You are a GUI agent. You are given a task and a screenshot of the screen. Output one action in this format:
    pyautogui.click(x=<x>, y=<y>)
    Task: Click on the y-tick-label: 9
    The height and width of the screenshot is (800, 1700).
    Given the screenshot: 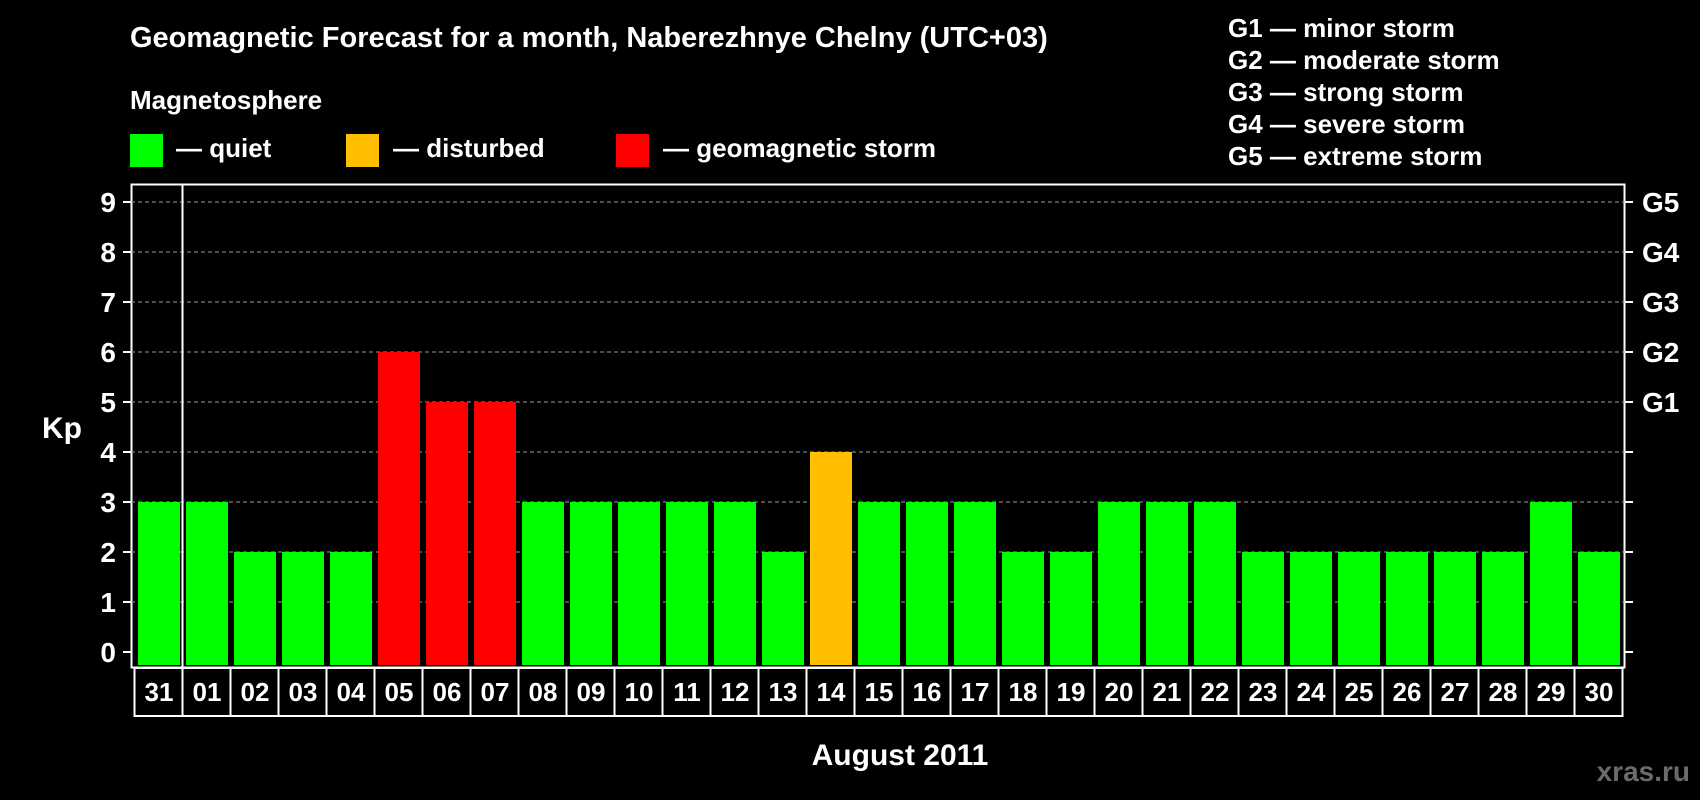 What is the action you would take?
    pyautogui.click(x=108, y=202)
    